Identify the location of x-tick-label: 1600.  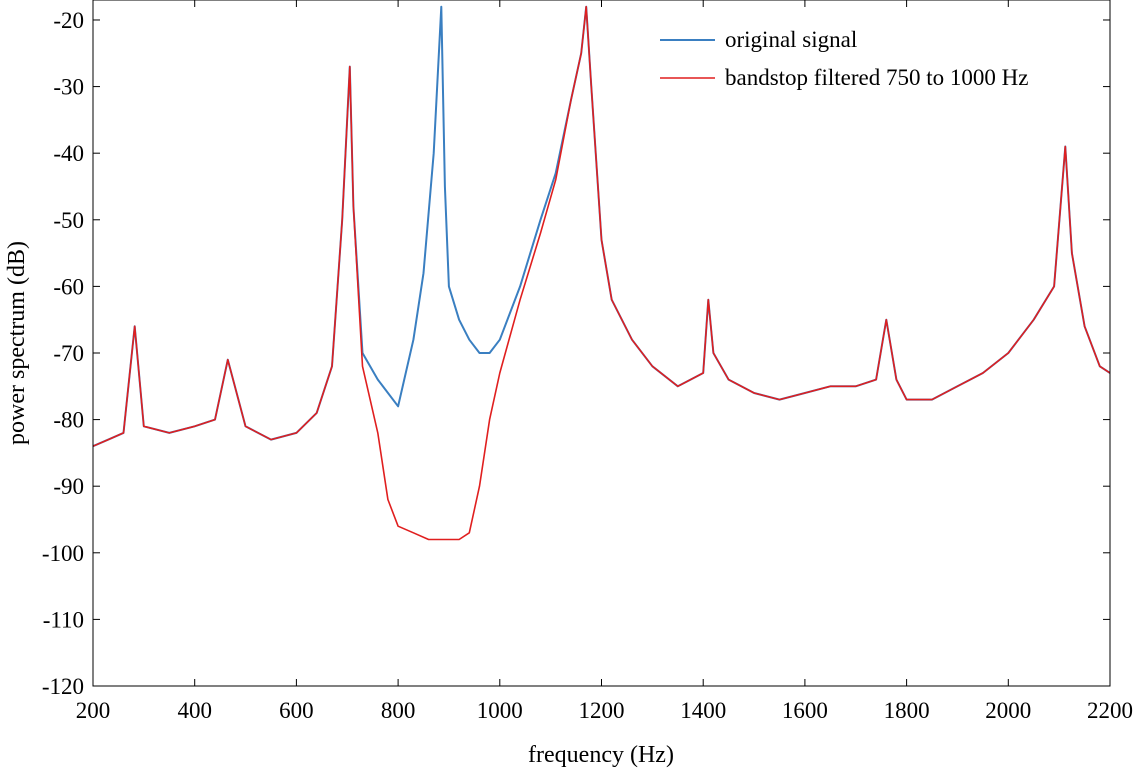
(805, 710).